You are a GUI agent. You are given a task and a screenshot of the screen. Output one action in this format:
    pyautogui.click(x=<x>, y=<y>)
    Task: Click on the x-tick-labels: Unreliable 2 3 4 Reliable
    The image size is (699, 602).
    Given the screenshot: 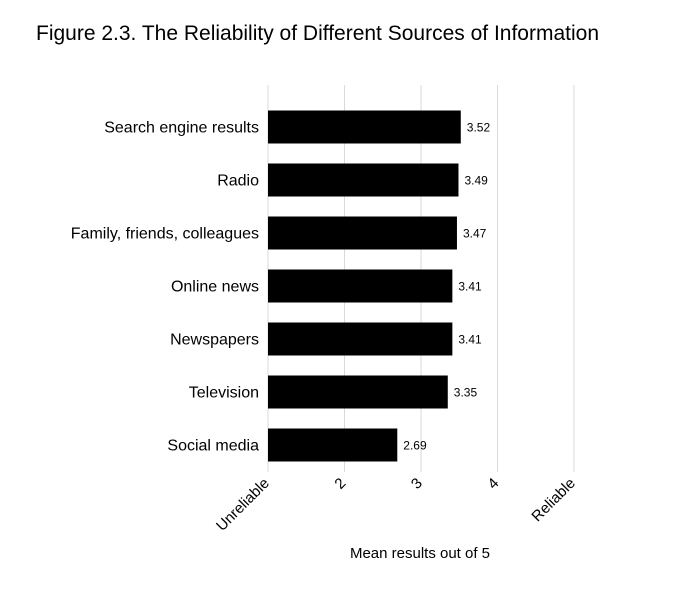 What is the action you would take?
    pyautogui.click(x=396, y=505)
    